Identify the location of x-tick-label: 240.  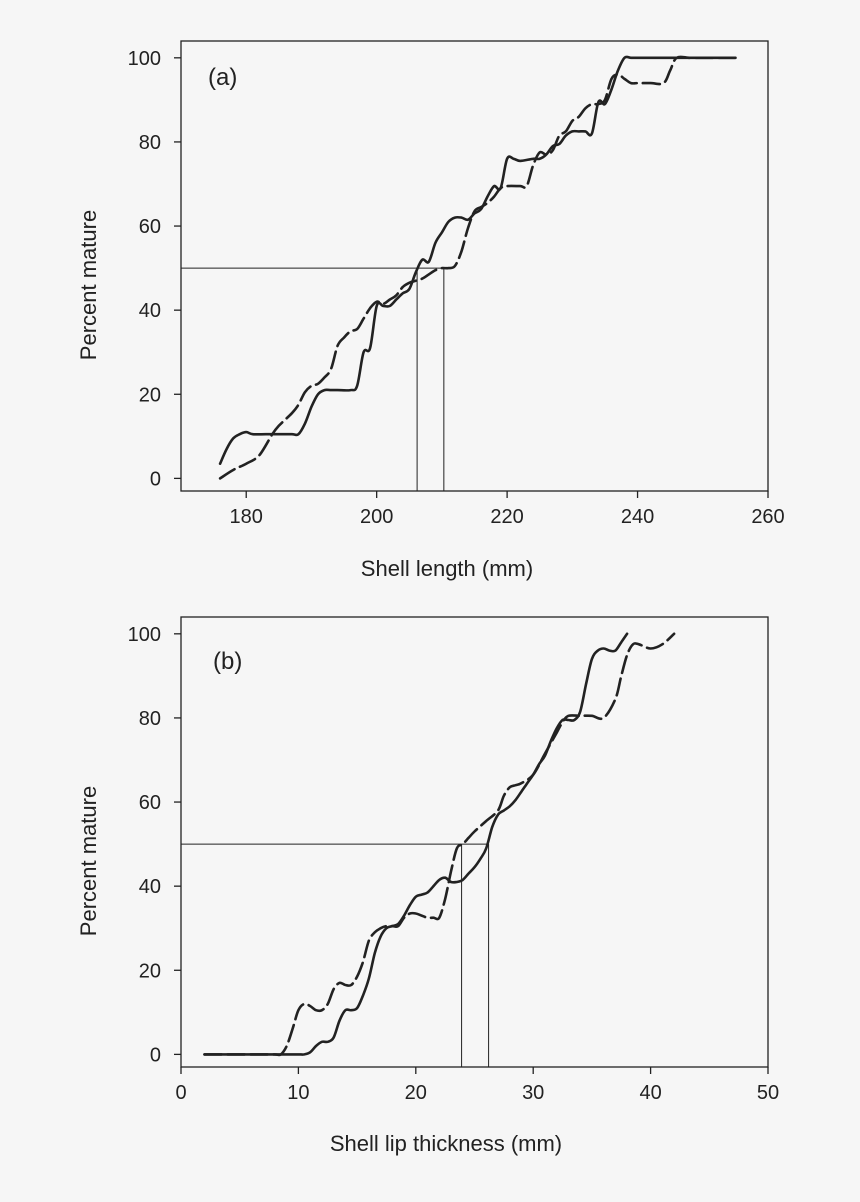
(637, 517).